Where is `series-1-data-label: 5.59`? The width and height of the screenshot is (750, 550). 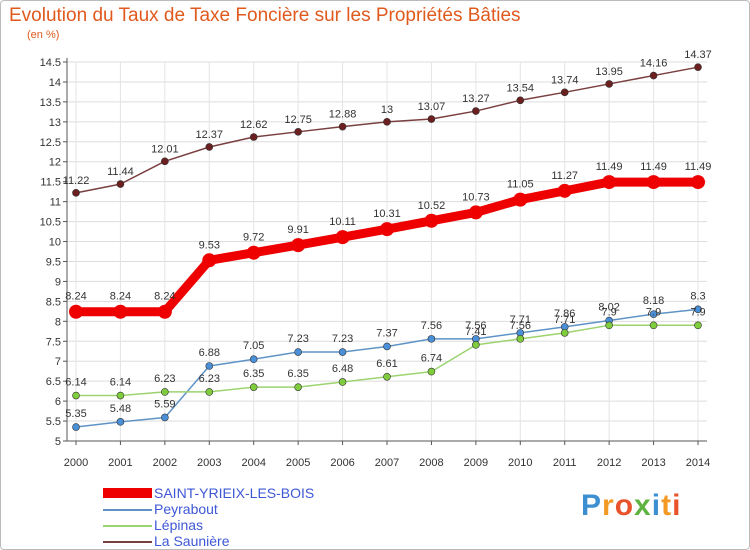 series-1-data-label: 5.59 is located at coordinates (164, 404).